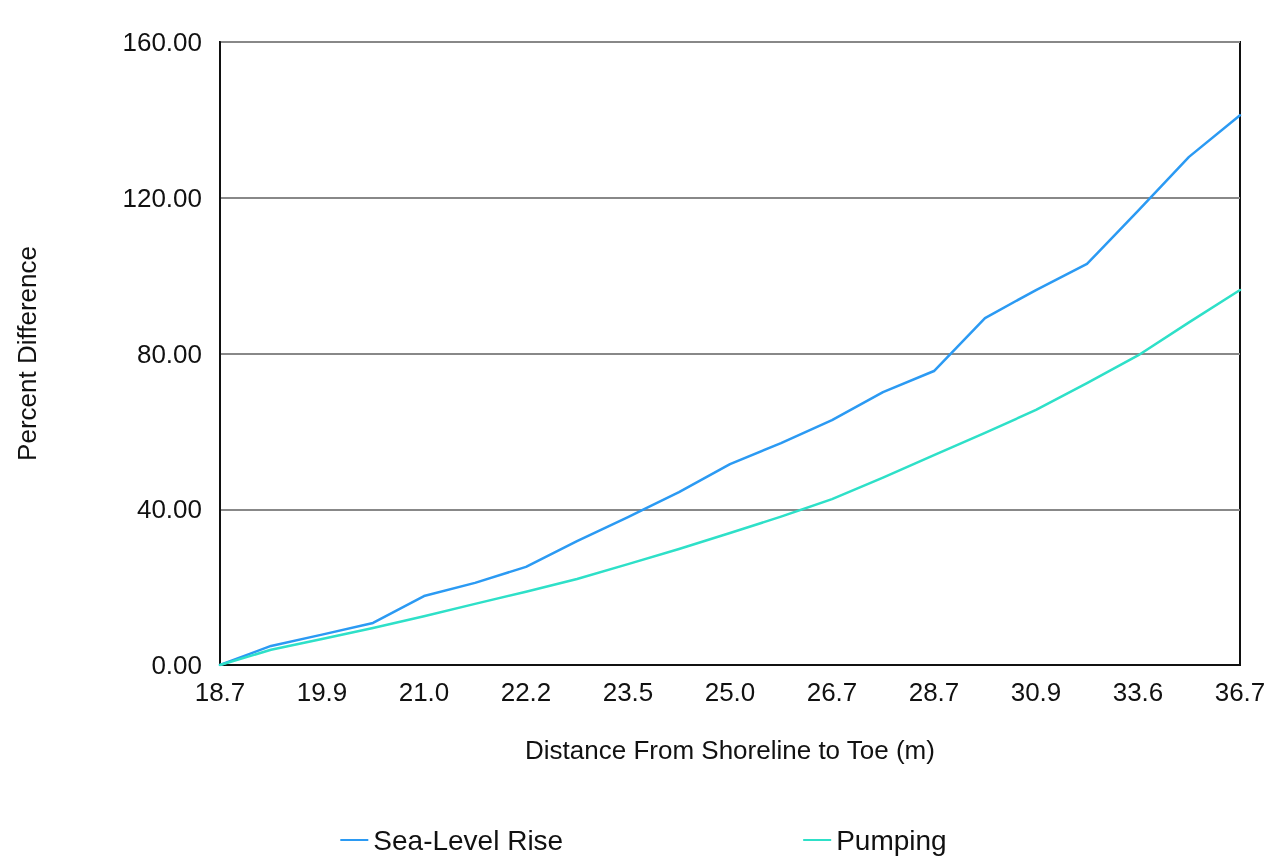 The image size is (1287, 867). Describe the element at coordinates (891, 840) in the screenshot. I see `legend-label: Pumping` at that location.